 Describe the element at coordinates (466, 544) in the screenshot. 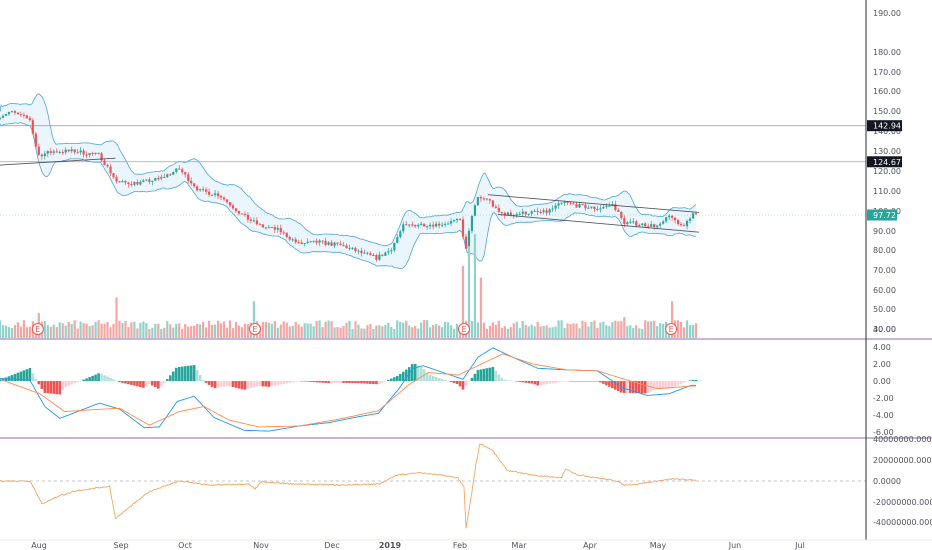

I see `time-axis: Aug Sep Oct Nov Dec 2019 Feb Mar Apr May Jun Jul` at that location.